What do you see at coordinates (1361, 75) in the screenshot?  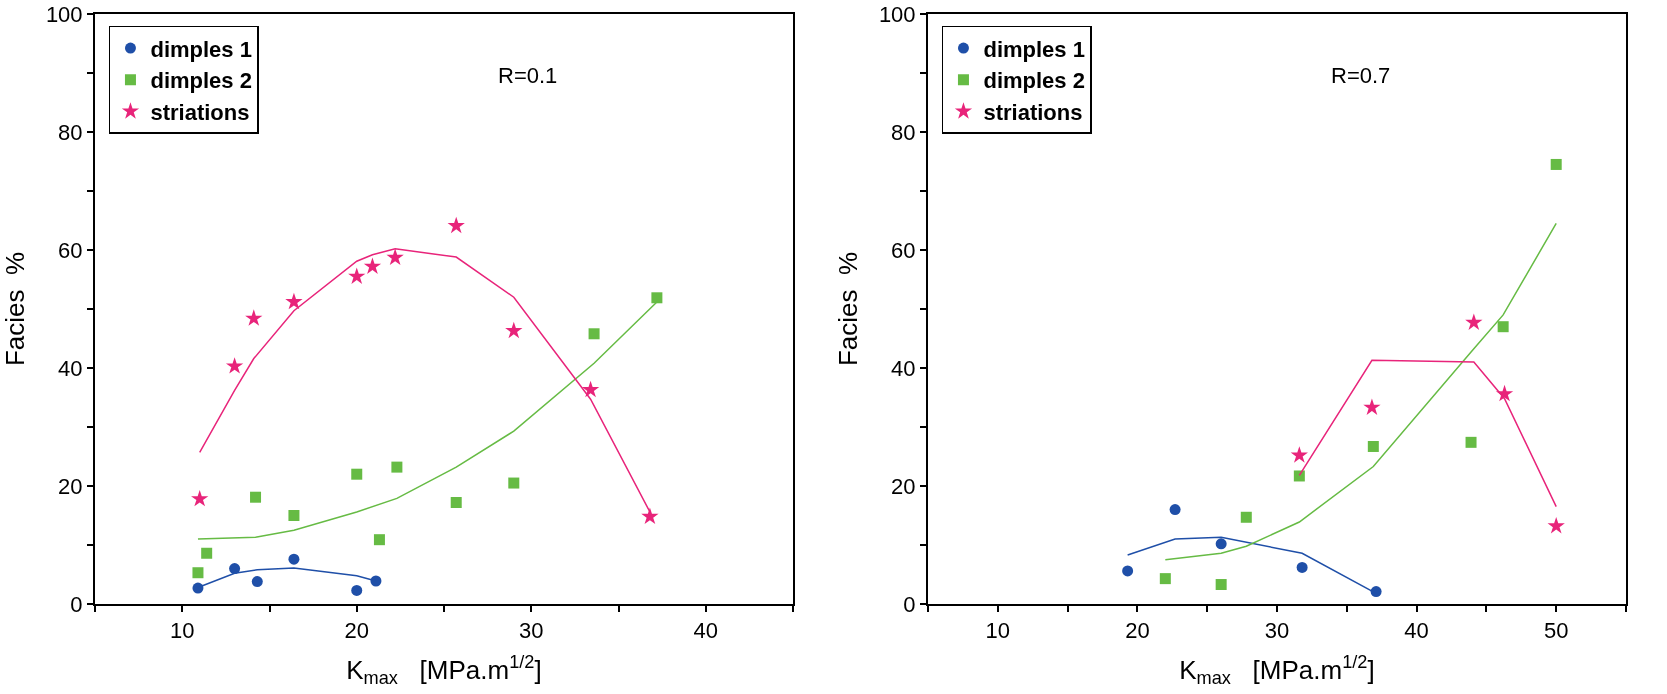 I see `annotation: R=0.7` at bounding box center [1361, 75].